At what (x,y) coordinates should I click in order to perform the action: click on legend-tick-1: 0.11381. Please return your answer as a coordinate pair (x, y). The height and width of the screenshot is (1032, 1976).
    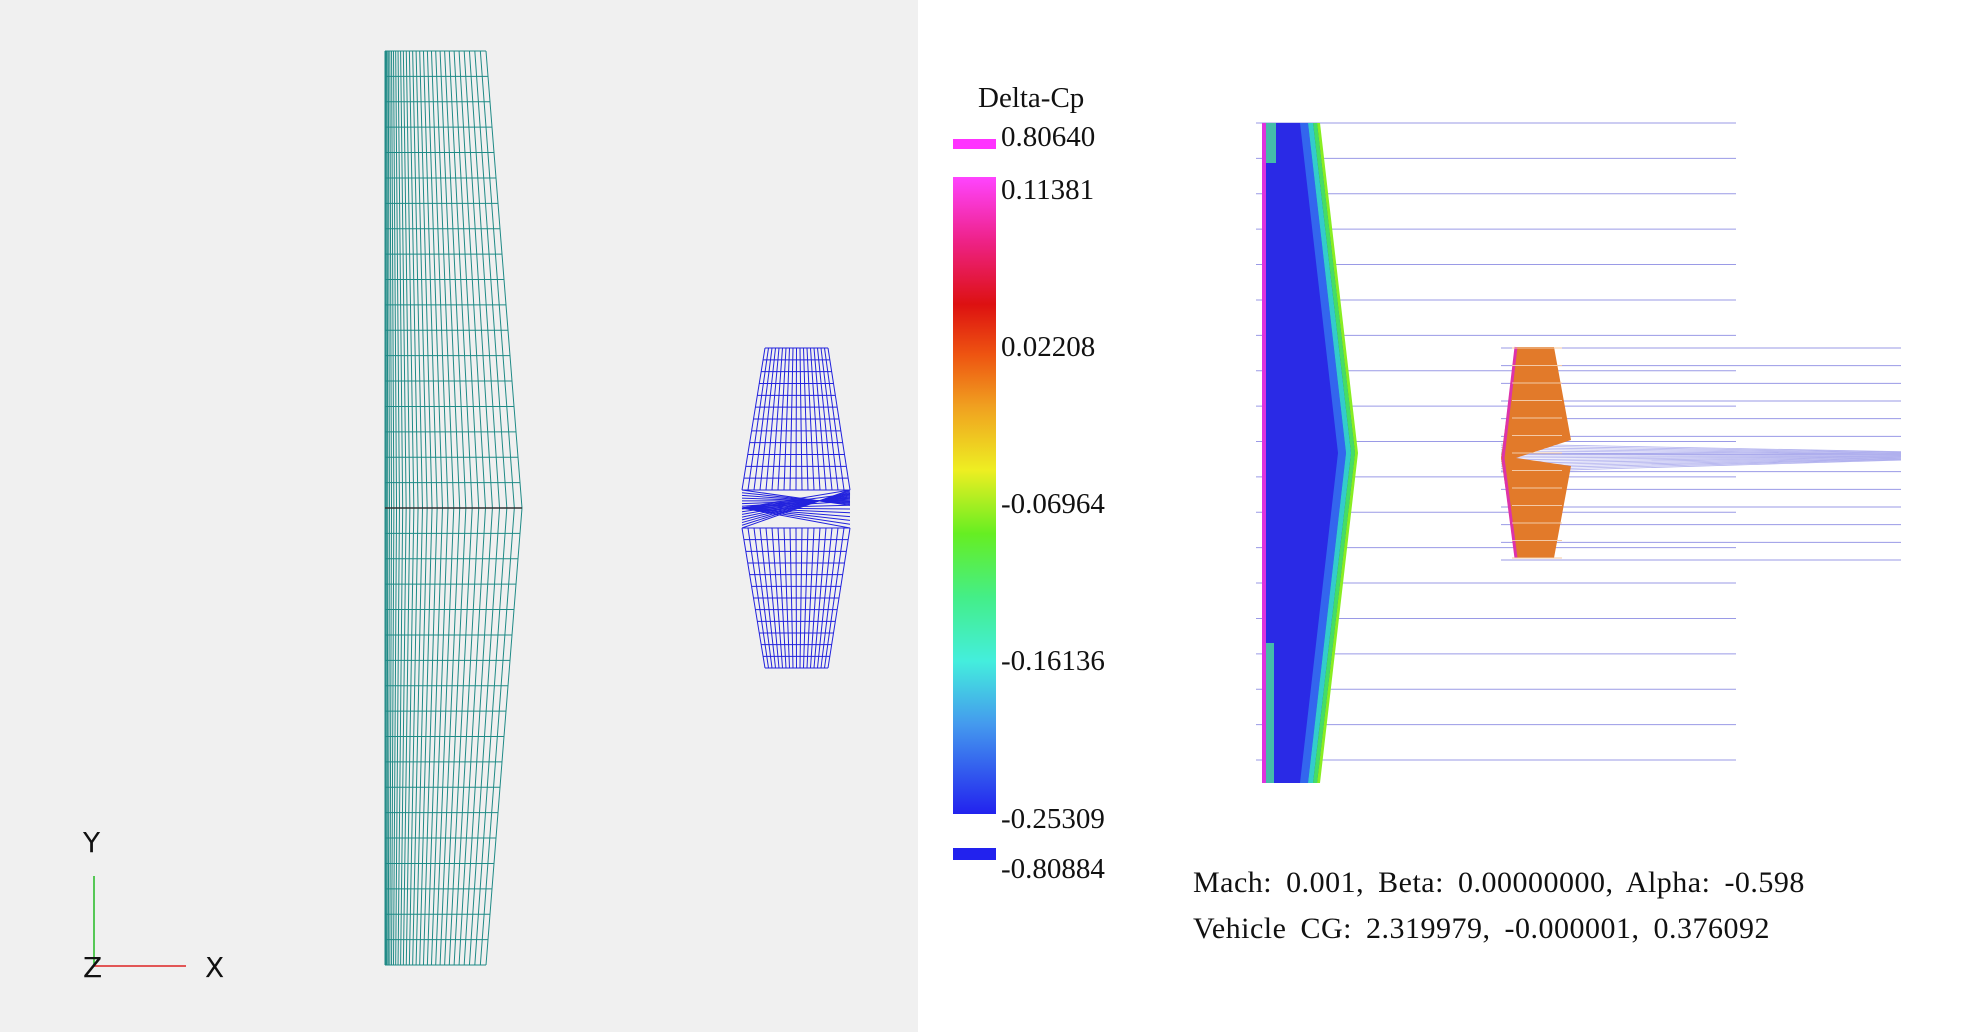
    Looking at the image, I should click on (1048, 190).